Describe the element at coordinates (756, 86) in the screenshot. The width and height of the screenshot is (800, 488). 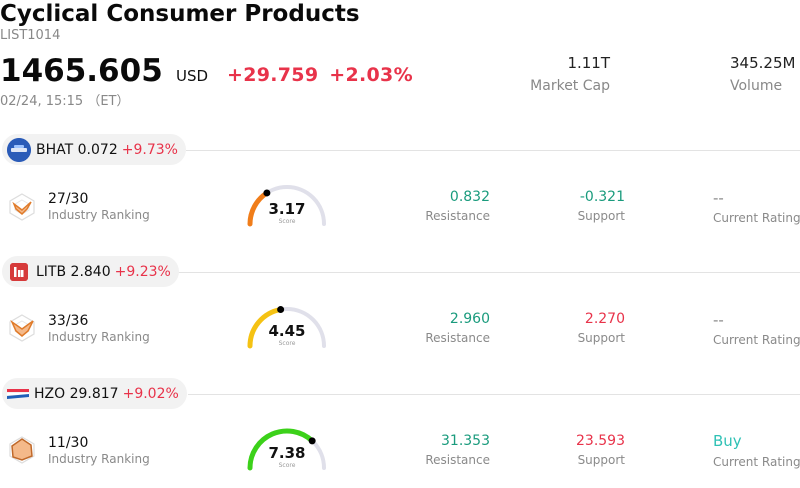
I see `volume-label: Volume` at that location.